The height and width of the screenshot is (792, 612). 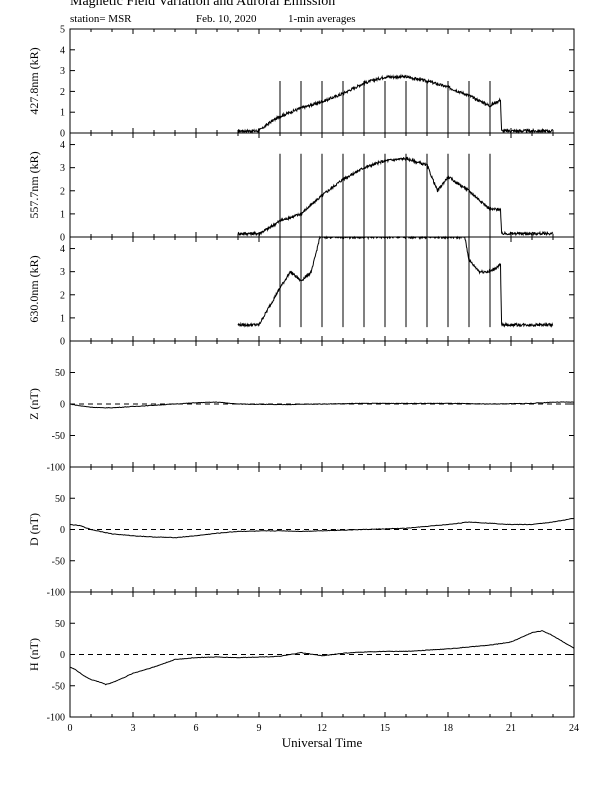 I want to click on y-axis-label: Z (nT), so click(x=34, y=404).